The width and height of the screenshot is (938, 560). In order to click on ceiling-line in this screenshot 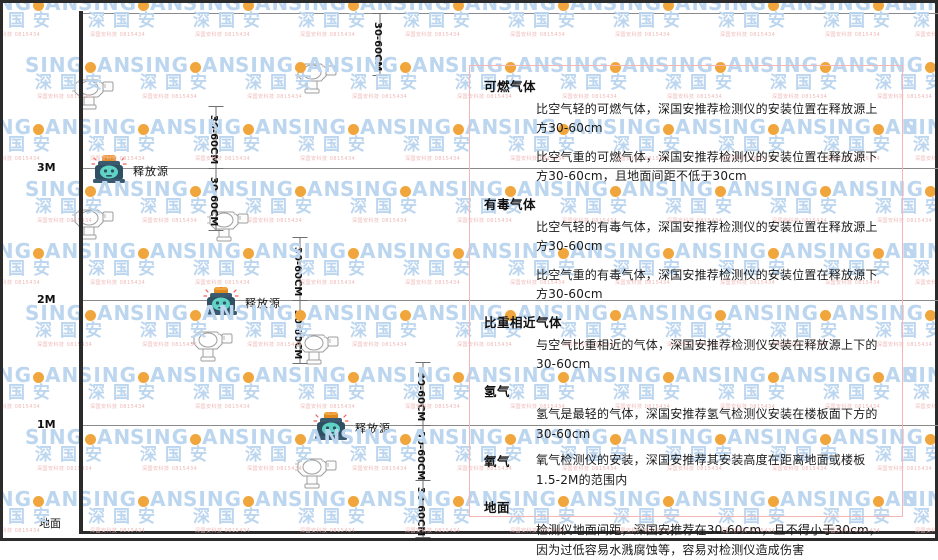, I will do `click(509, 13)`.